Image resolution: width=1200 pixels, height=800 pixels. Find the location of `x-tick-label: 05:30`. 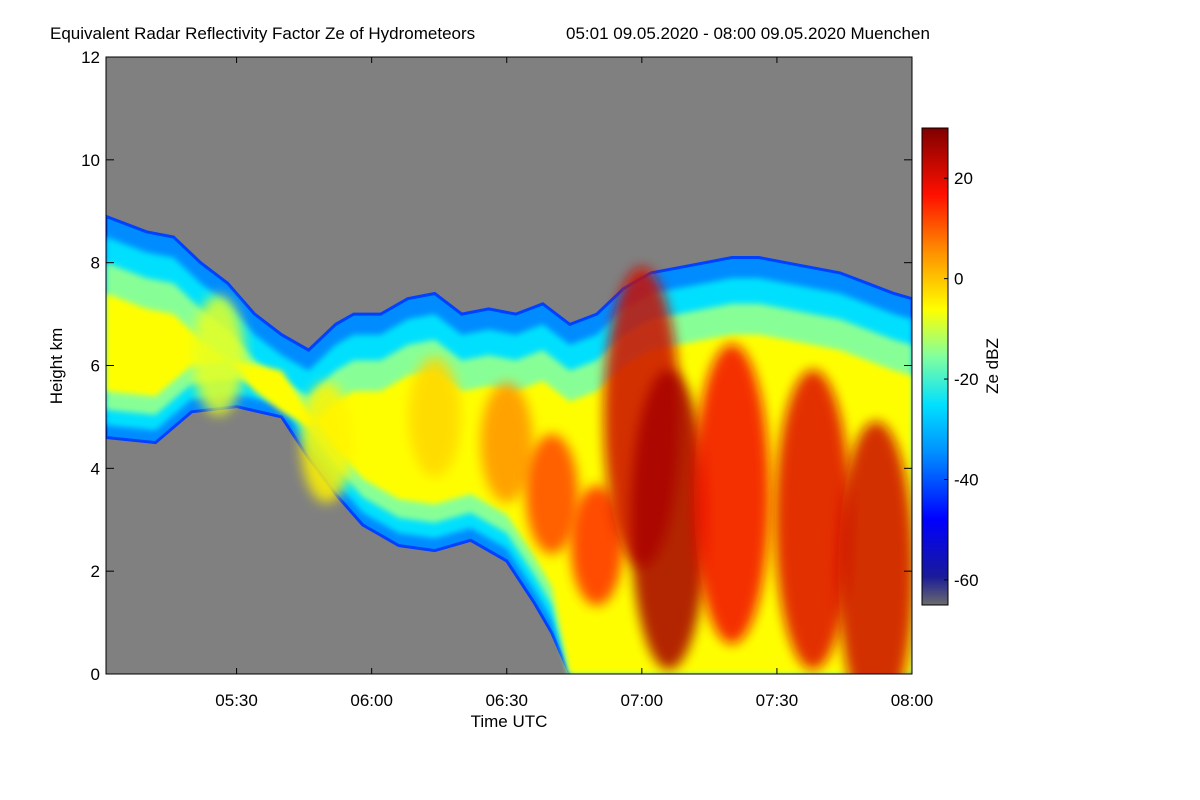

x-tick-label: 05:30 is located at coordinates (236, 700).